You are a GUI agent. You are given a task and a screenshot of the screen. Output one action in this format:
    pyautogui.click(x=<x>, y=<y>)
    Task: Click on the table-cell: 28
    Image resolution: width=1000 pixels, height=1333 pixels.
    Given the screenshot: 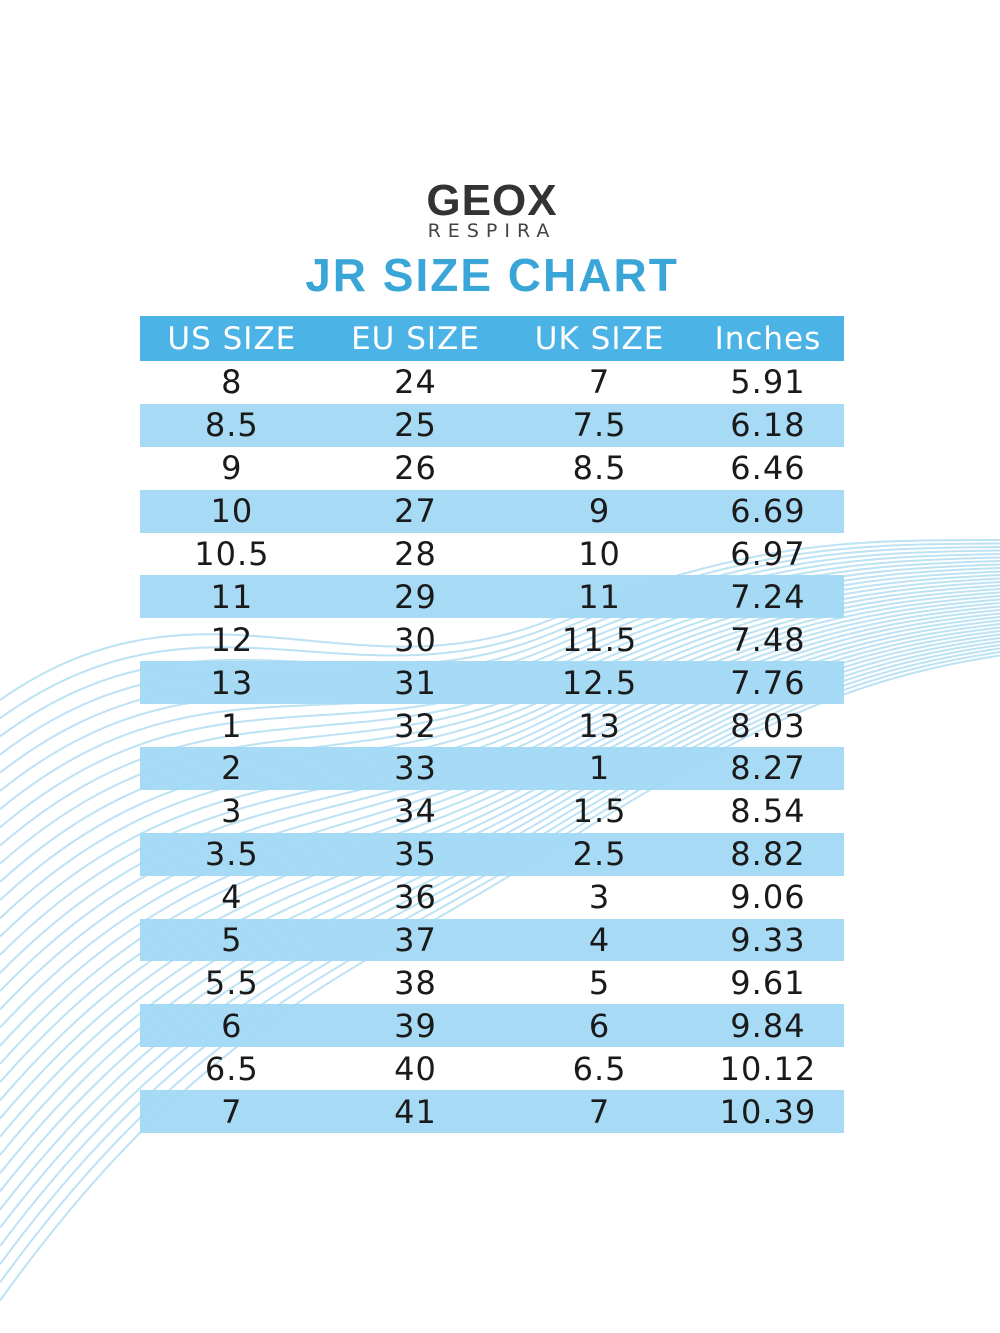 What is the action you would take?
    pyautogui.click(x=415, y=554)
    